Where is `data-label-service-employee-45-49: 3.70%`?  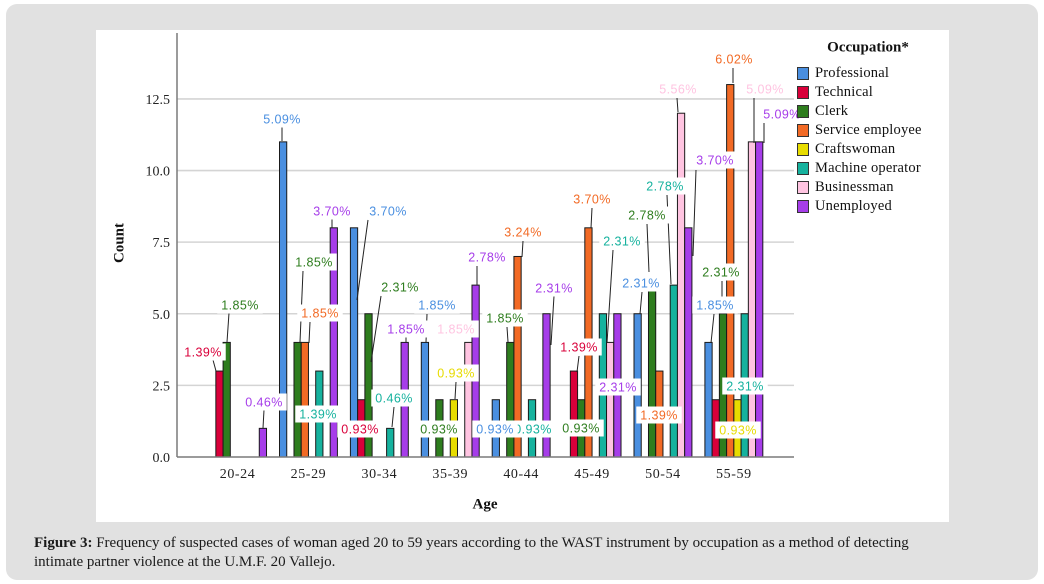 data-label-service-employee-45-49: 3.70% is located at coordinates (592, 199).